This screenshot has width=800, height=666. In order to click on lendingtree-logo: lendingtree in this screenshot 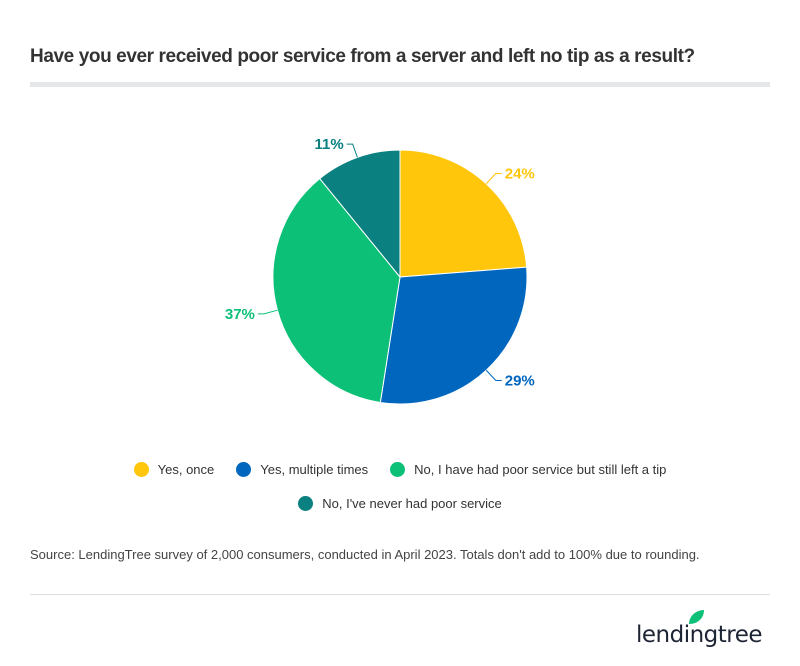, I will do `click(699, 629)`.